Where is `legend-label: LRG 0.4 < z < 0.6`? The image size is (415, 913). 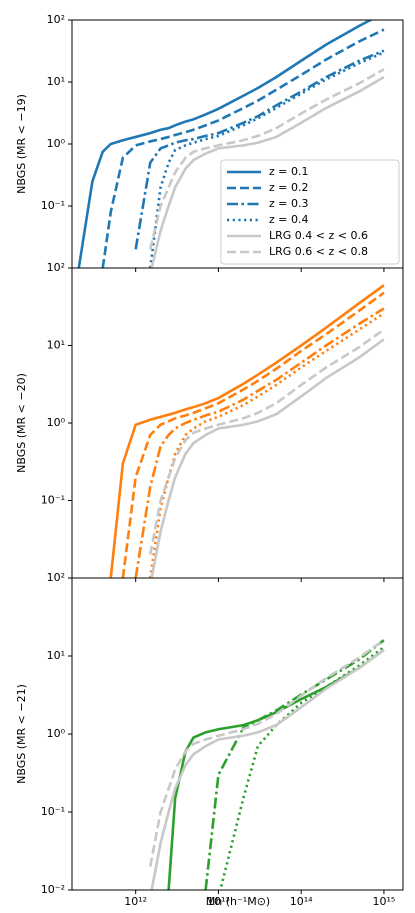 legend-label: LRG 0.4 < z < 0.6 is located at coordinates (318, 235).